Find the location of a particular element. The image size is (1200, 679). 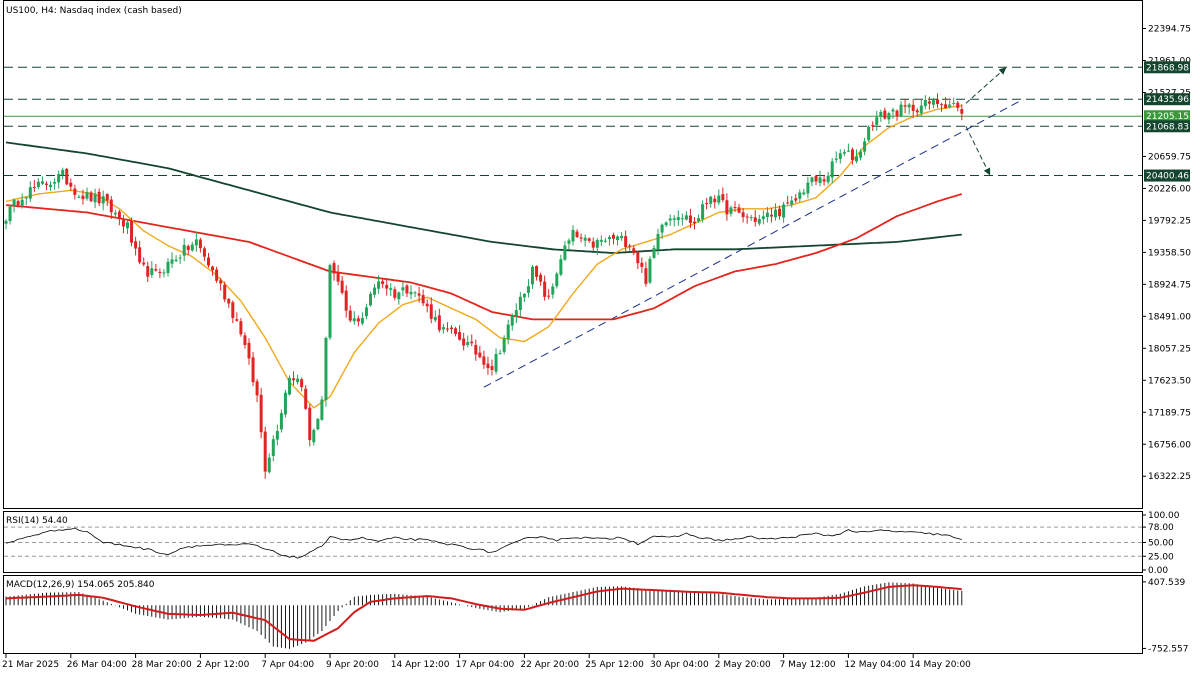

ma-slow-line is located at coordinates (483, 197).